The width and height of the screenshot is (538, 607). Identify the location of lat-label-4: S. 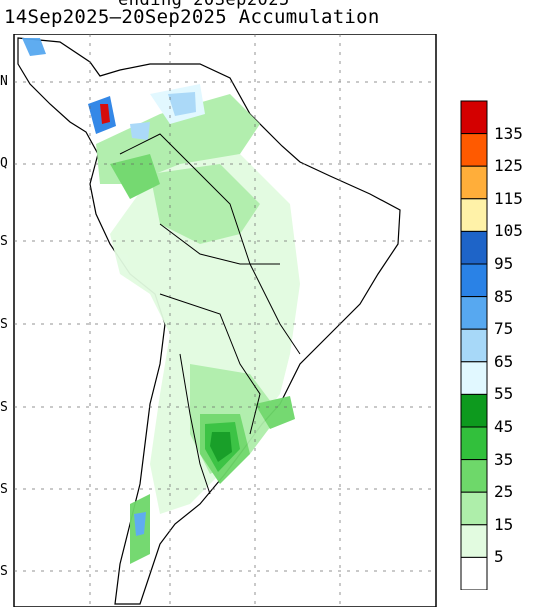
(4, 324).